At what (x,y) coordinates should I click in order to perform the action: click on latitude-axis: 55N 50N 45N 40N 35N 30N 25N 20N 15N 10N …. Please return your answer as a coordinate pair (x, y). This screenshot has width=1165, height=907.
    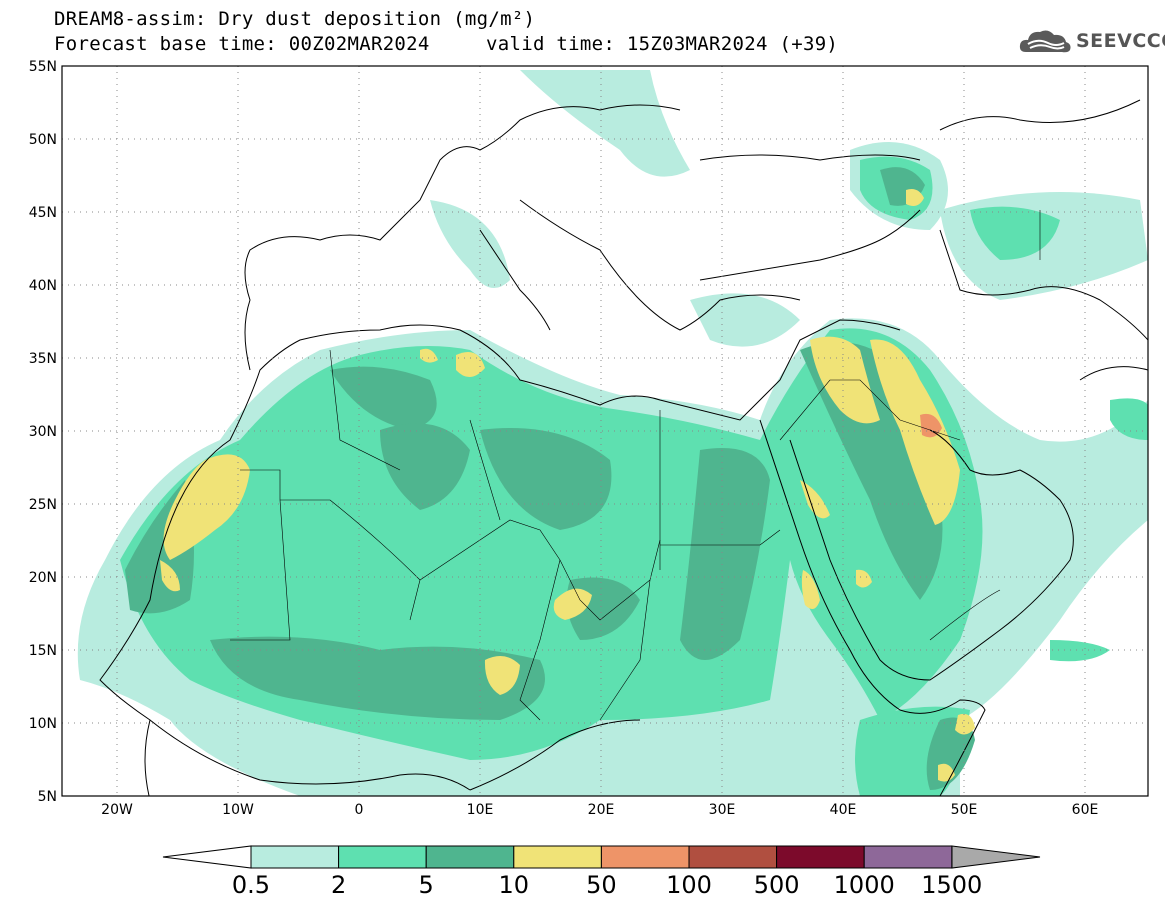
    Looking at the image, I should click on (43, 432).